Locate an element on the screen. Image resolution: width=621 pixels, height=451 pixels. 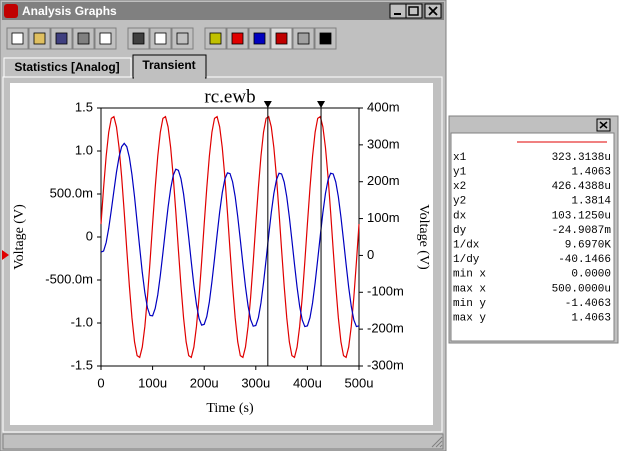
row-value: -40.1466 is located at coordinates (584, 260).